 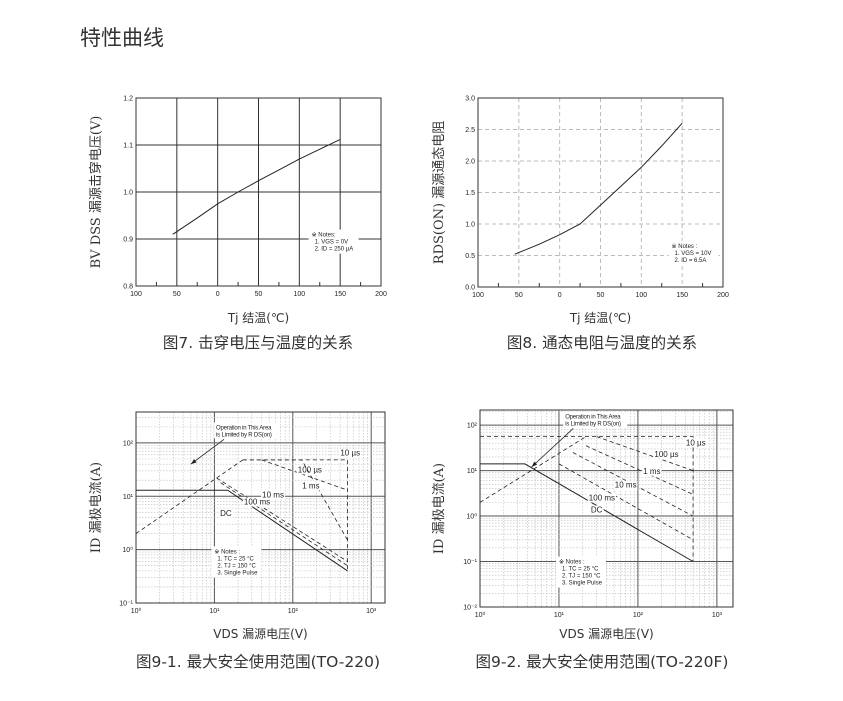 I want to click on y-tick-label: 1.2, so click(x=128, y=99).